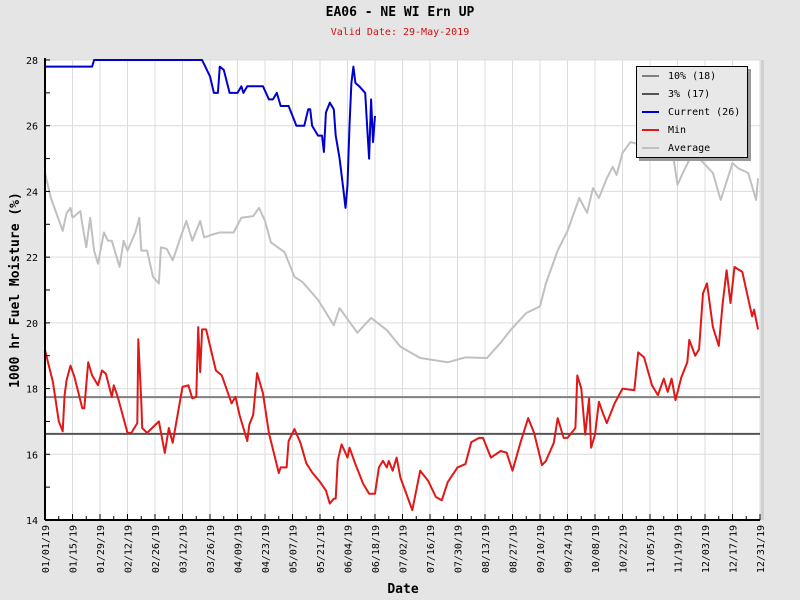 The height and width of the screenshot is (600, 800). Describe the element at coordinates (15, 290) in the screenshot. I see `y-axis-label: 1000 hr Fuel Moisture (%)` at that location.